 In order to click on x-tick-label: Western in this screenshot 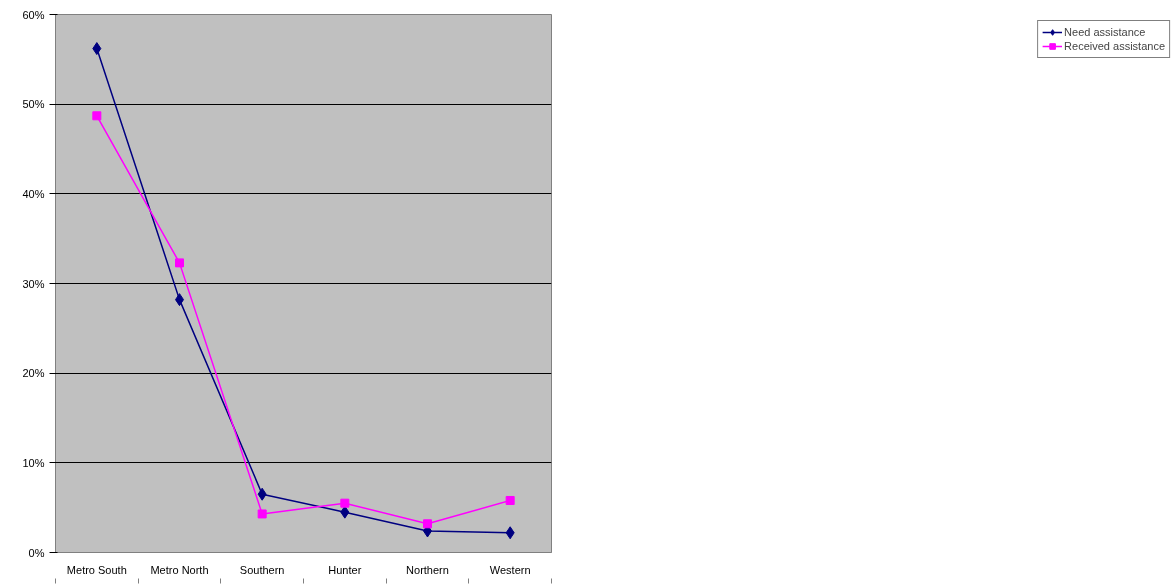, I will do `click(510, 569)`.